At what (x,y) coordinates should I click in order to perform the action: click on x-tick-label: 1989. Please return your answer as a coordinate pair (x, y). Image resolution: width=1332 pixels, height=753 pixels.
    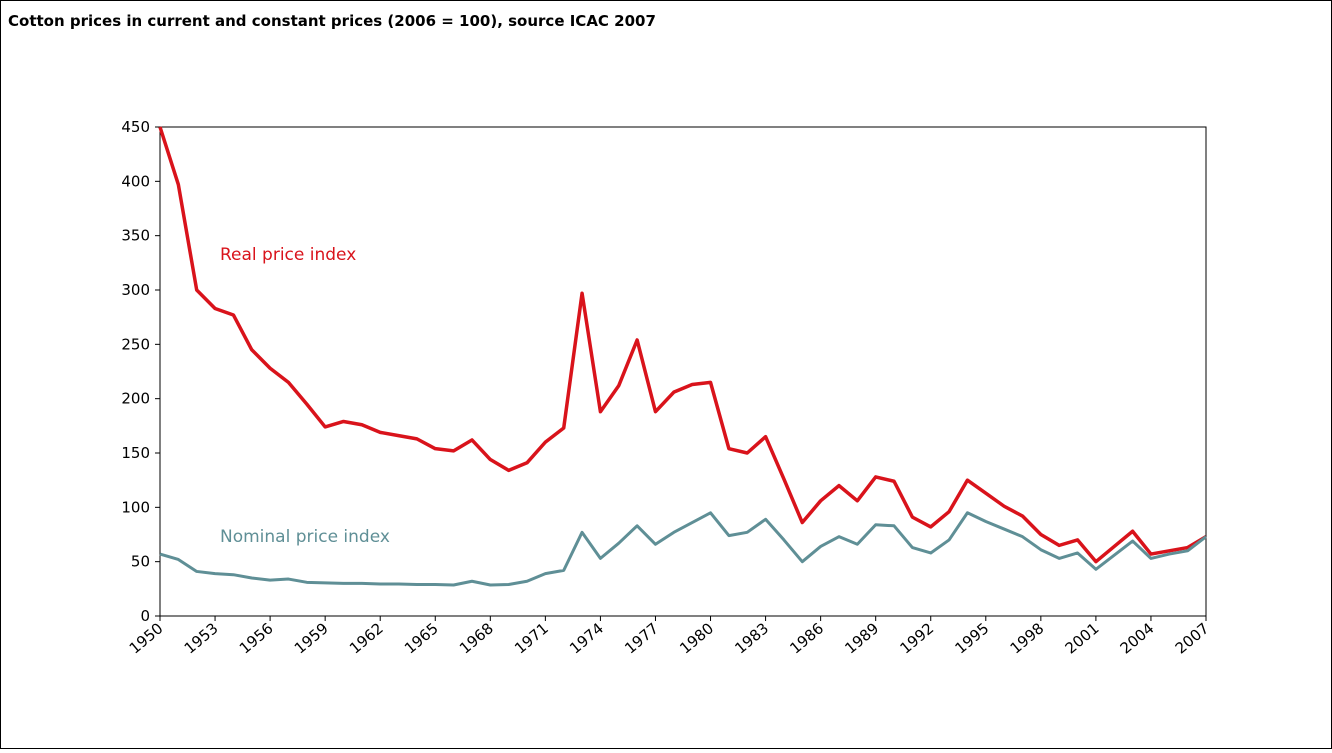
    Looking at the image, I should click on (861, 638).